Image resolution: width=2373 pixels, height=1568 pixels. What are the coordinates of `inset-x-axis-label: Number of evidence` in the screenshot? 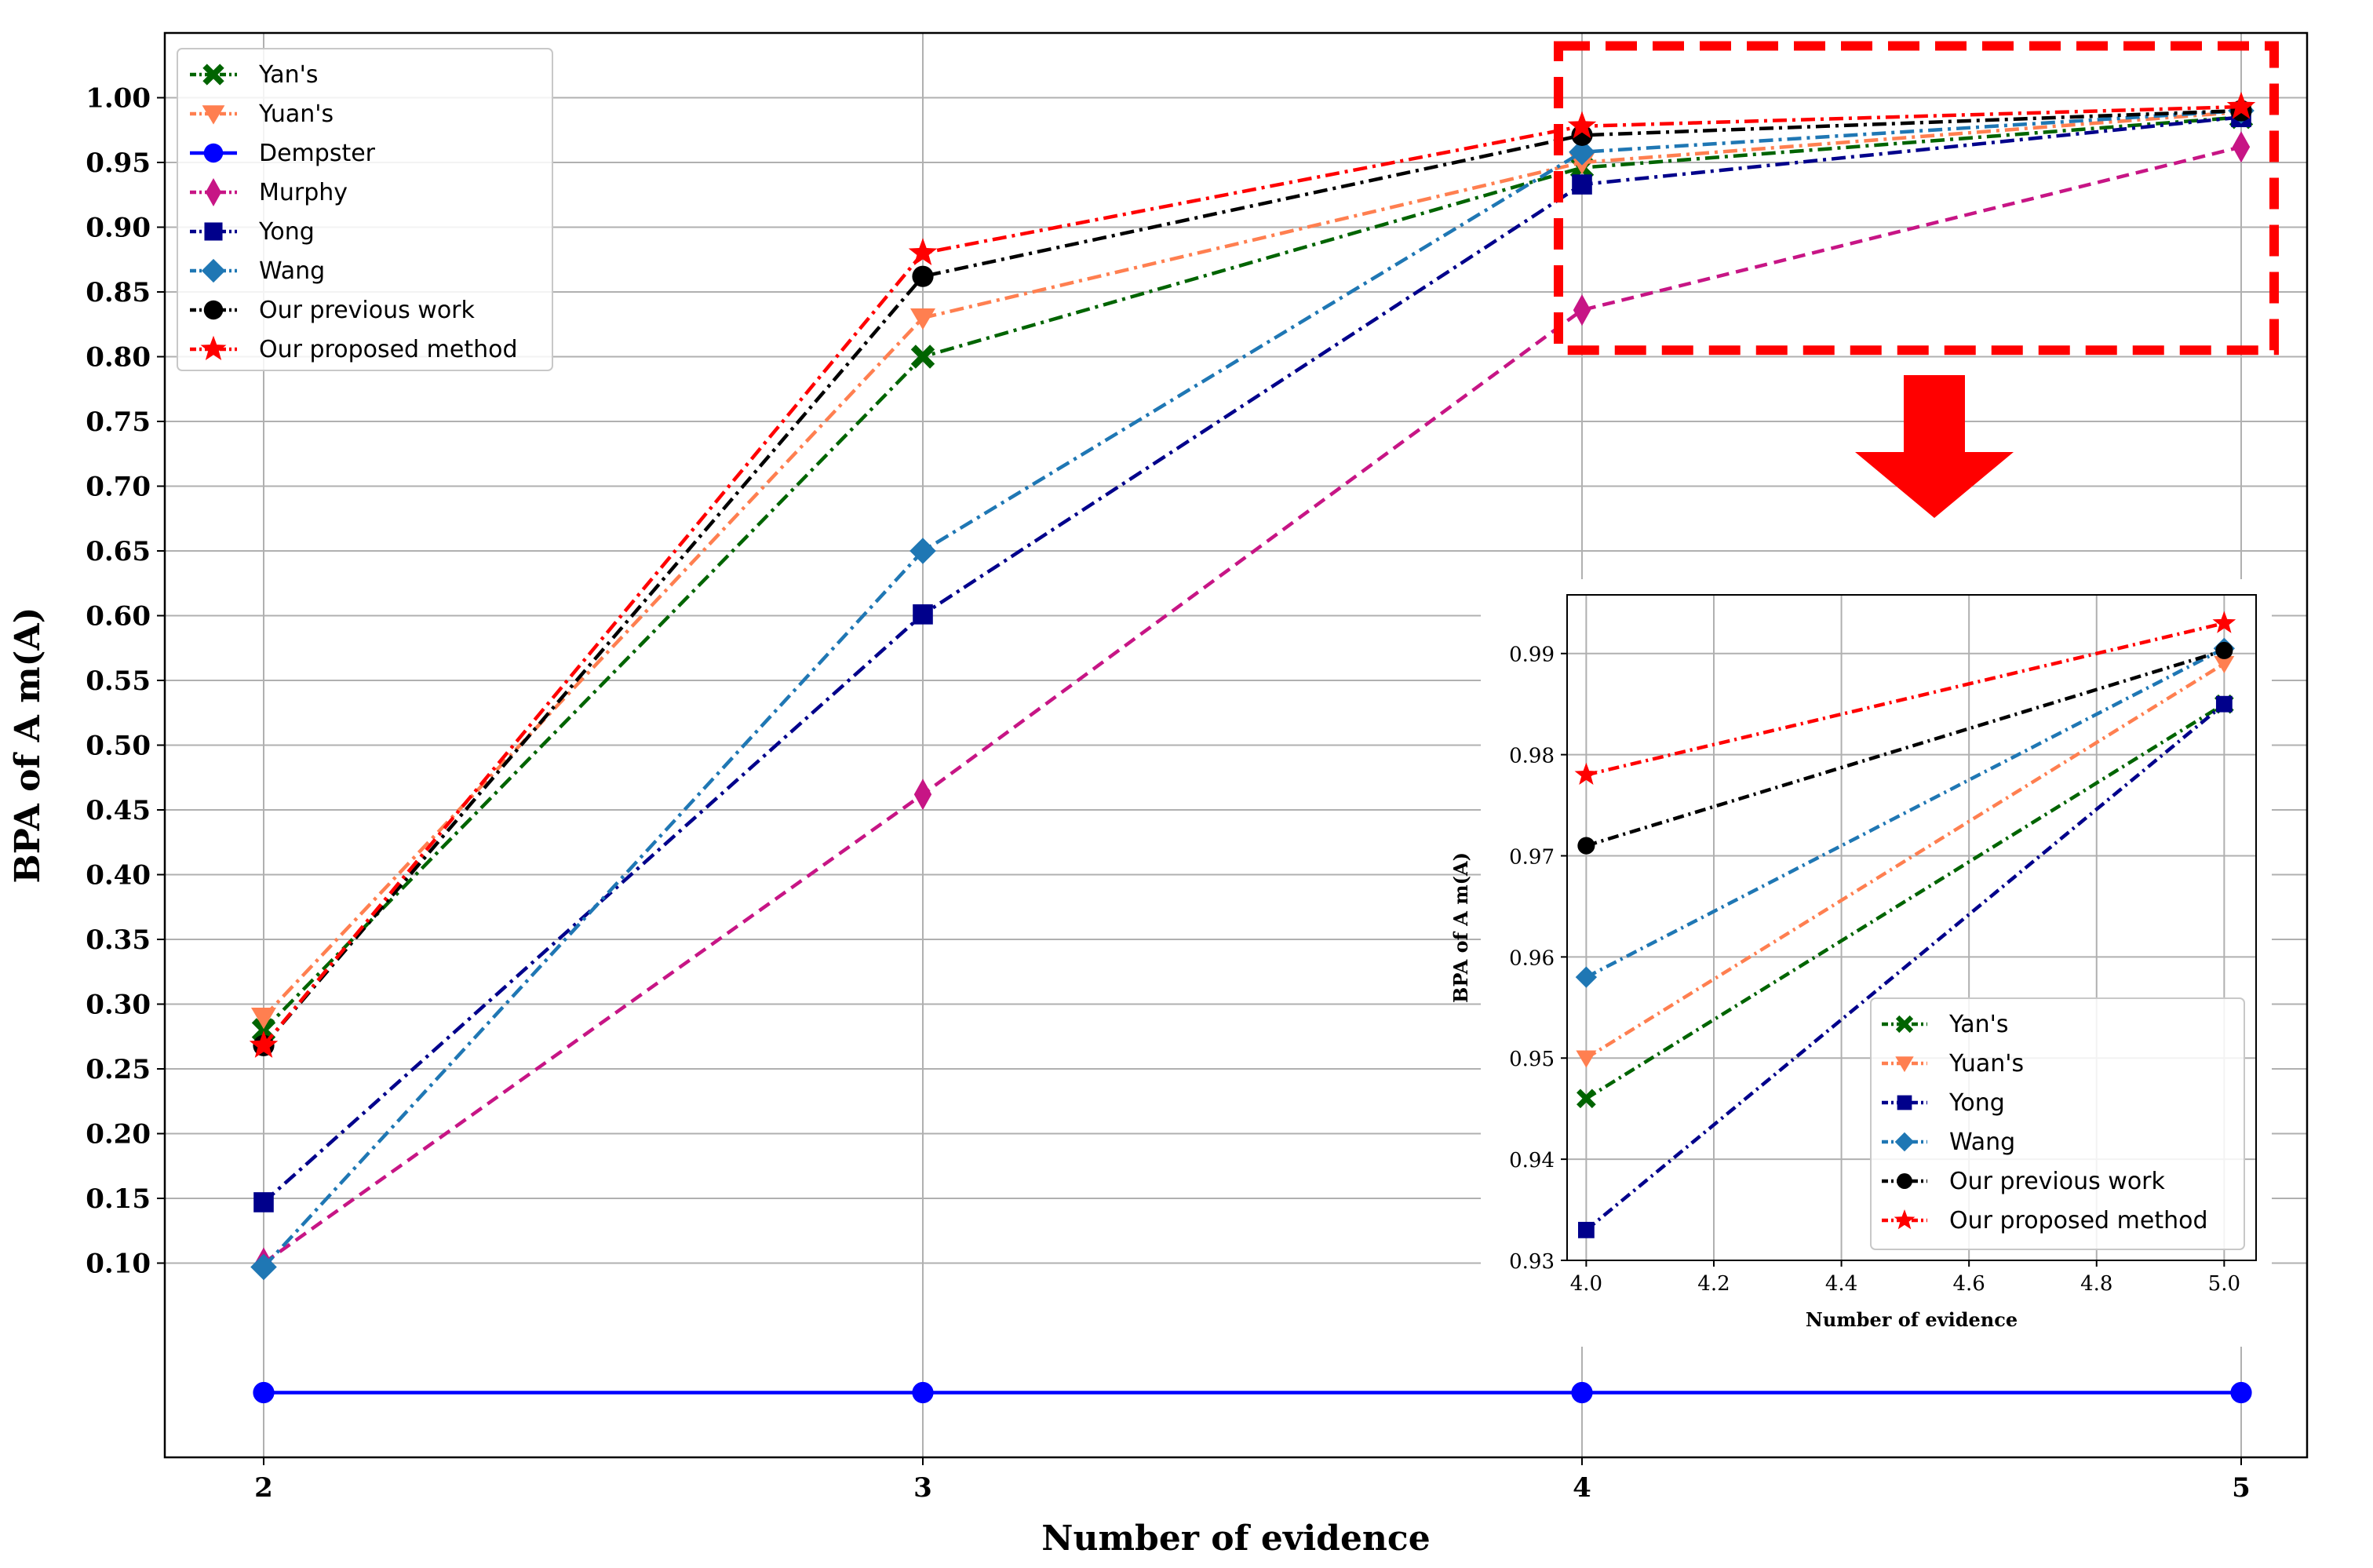 It's located at (1912, 1319).